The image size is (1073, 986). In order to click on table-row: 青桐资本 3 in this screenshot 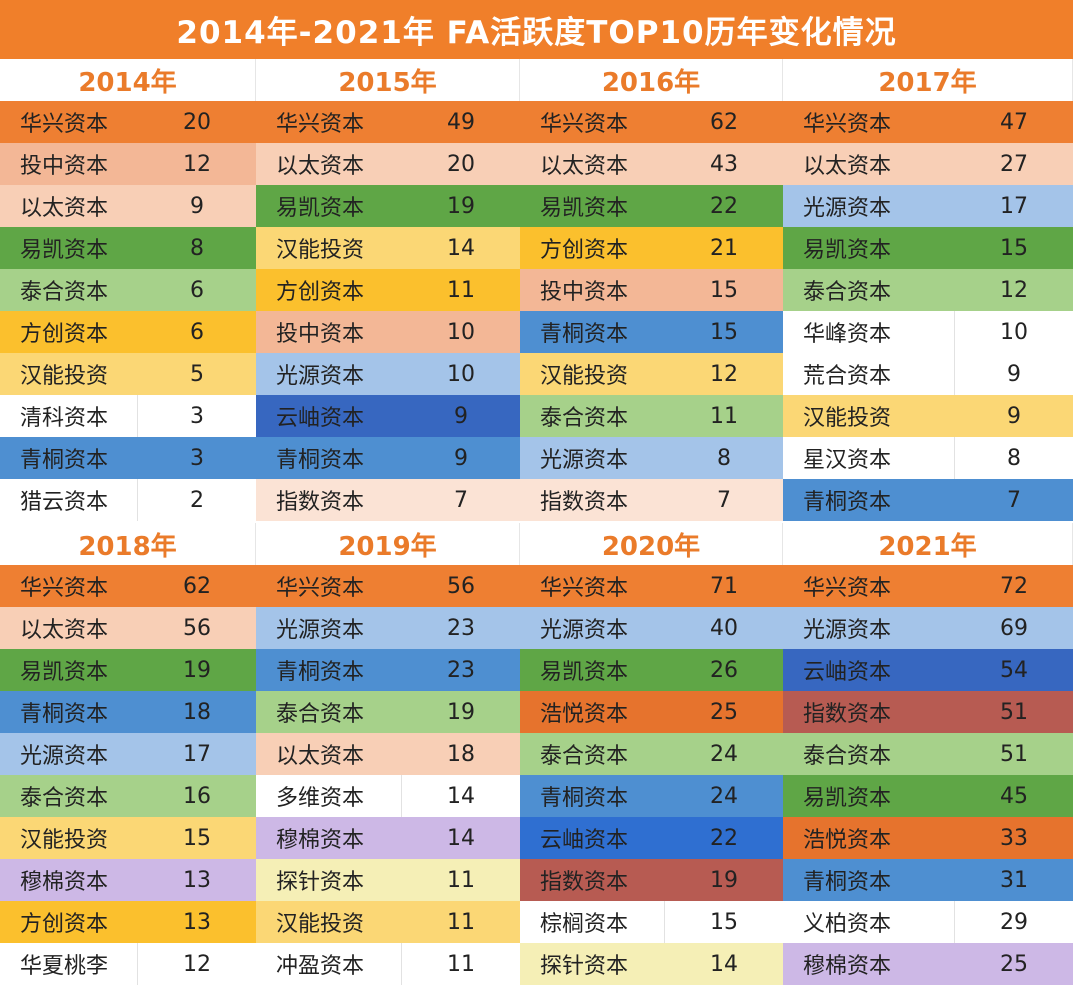, I will do `click(128, 458)`.